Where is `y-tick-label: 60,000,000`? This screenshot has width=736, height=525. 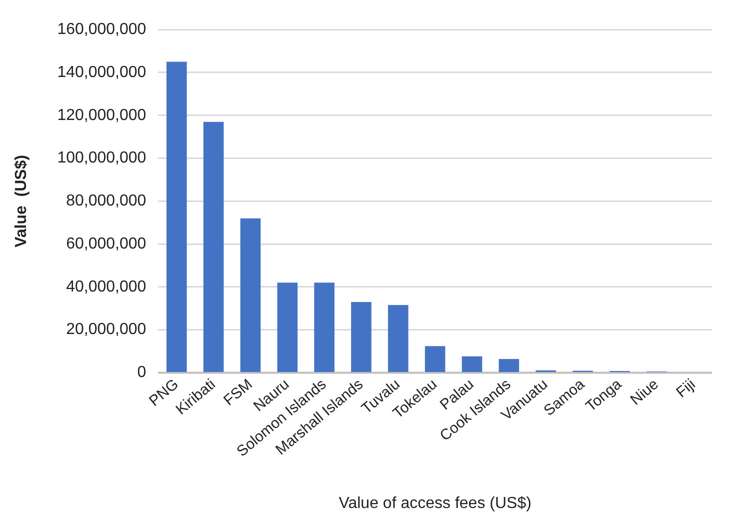
y-tick-label: 60,000,000 is located at coordinates (106, 243).